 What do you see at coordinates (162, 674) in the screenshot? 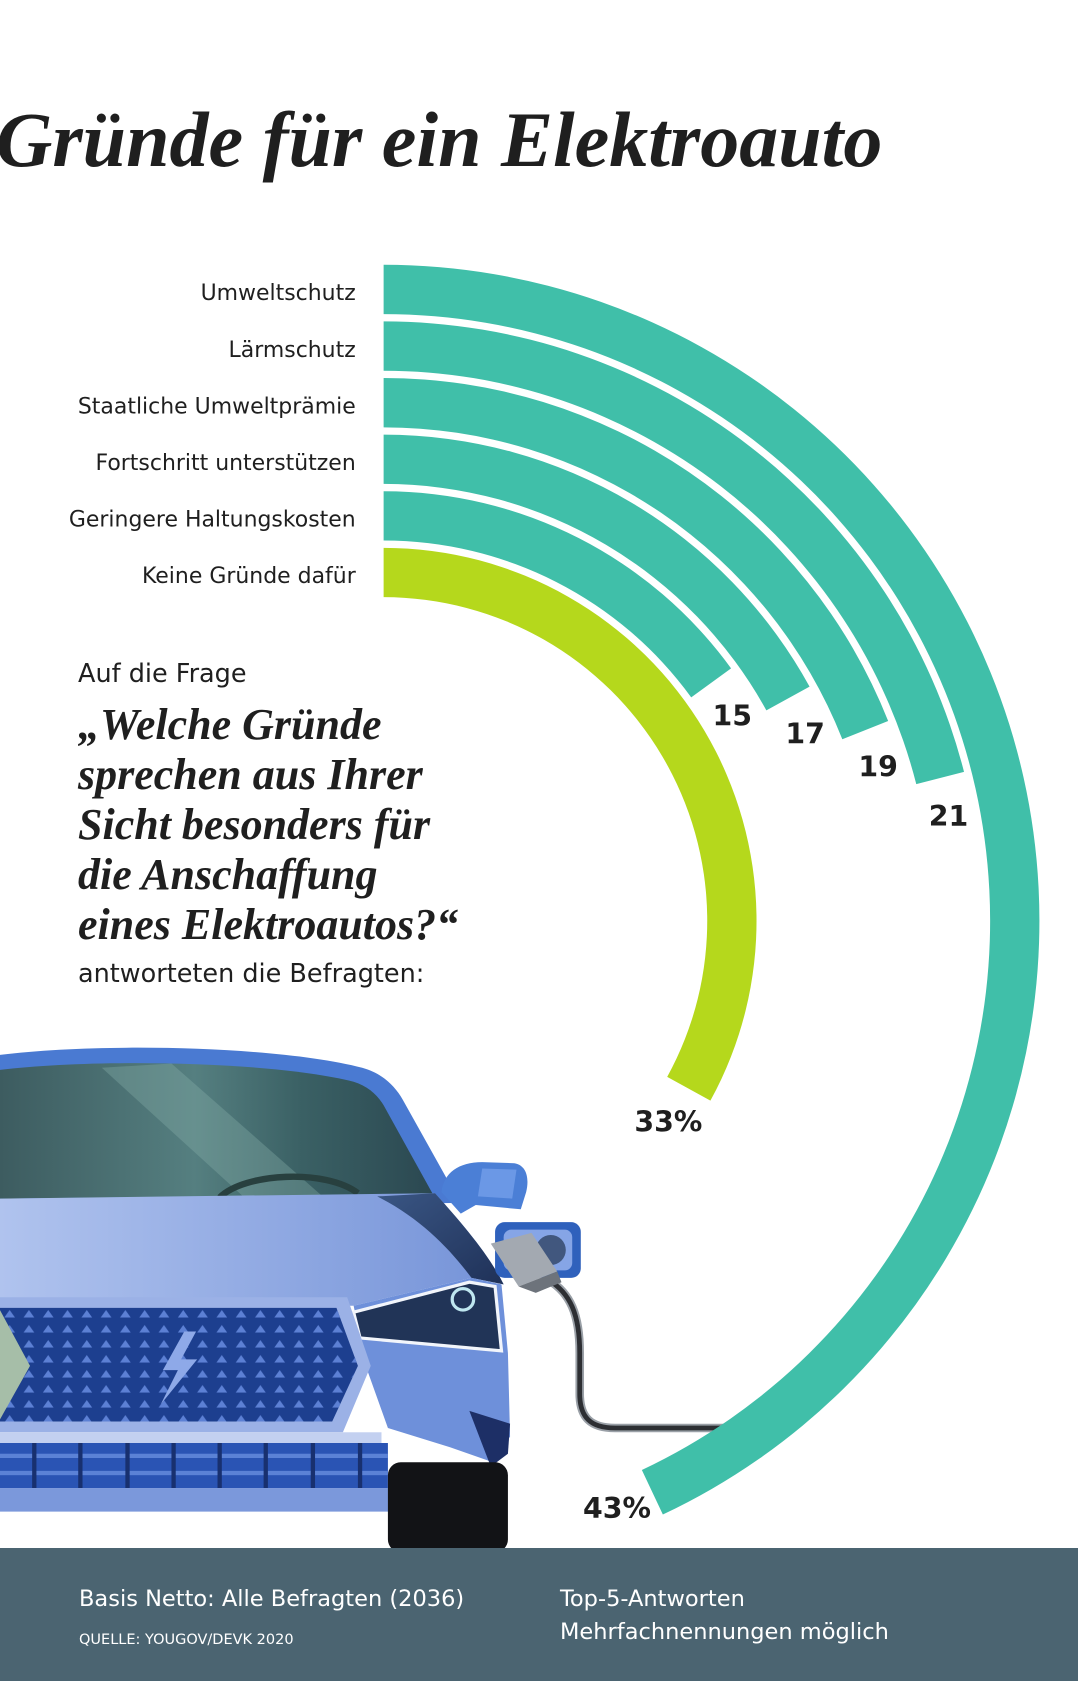
I see `question-intro: Auf die Frage` at bounding box center [162, 674].